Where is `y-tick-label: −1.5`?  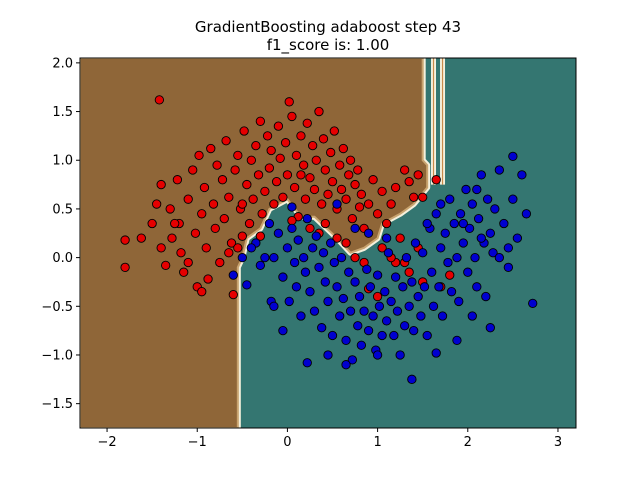
y-tick-label: −1.5 is located at coordinates (57, 404).